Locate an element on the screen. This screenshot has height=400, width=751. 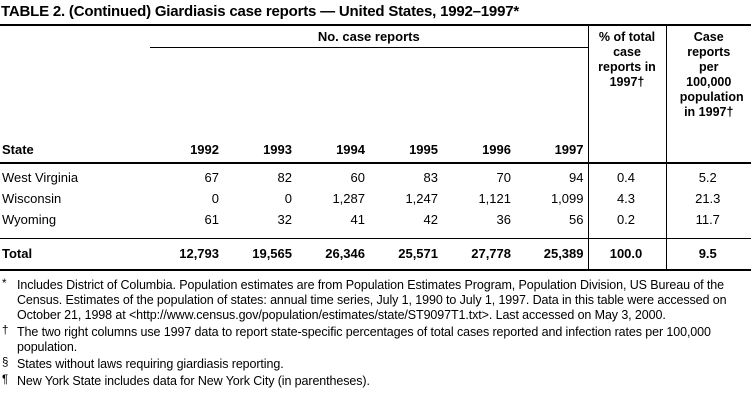
total-rate-cell: 9.5 is located at coordinates (708, 254).